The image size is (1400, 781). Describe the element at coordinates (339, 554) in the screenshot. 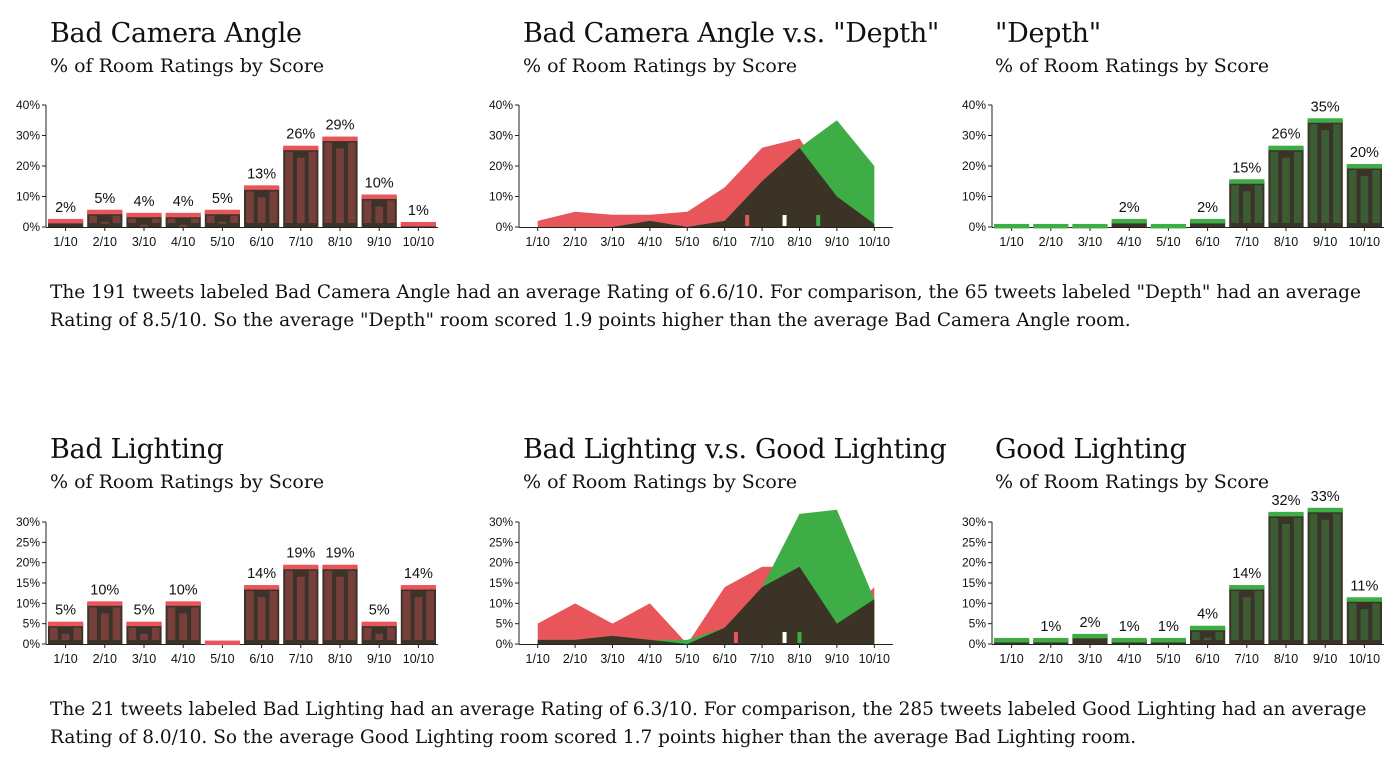

I see `data-label: 19%` at that location.